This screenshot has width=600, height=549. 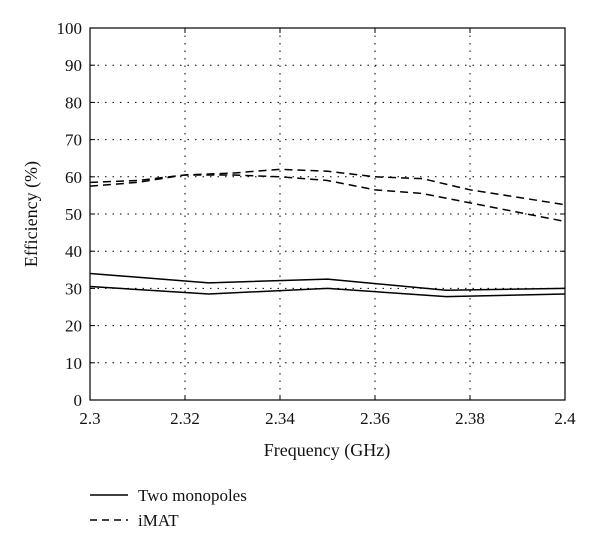 I want to click on y-tick-label: 0, so click(x=78, y=400).